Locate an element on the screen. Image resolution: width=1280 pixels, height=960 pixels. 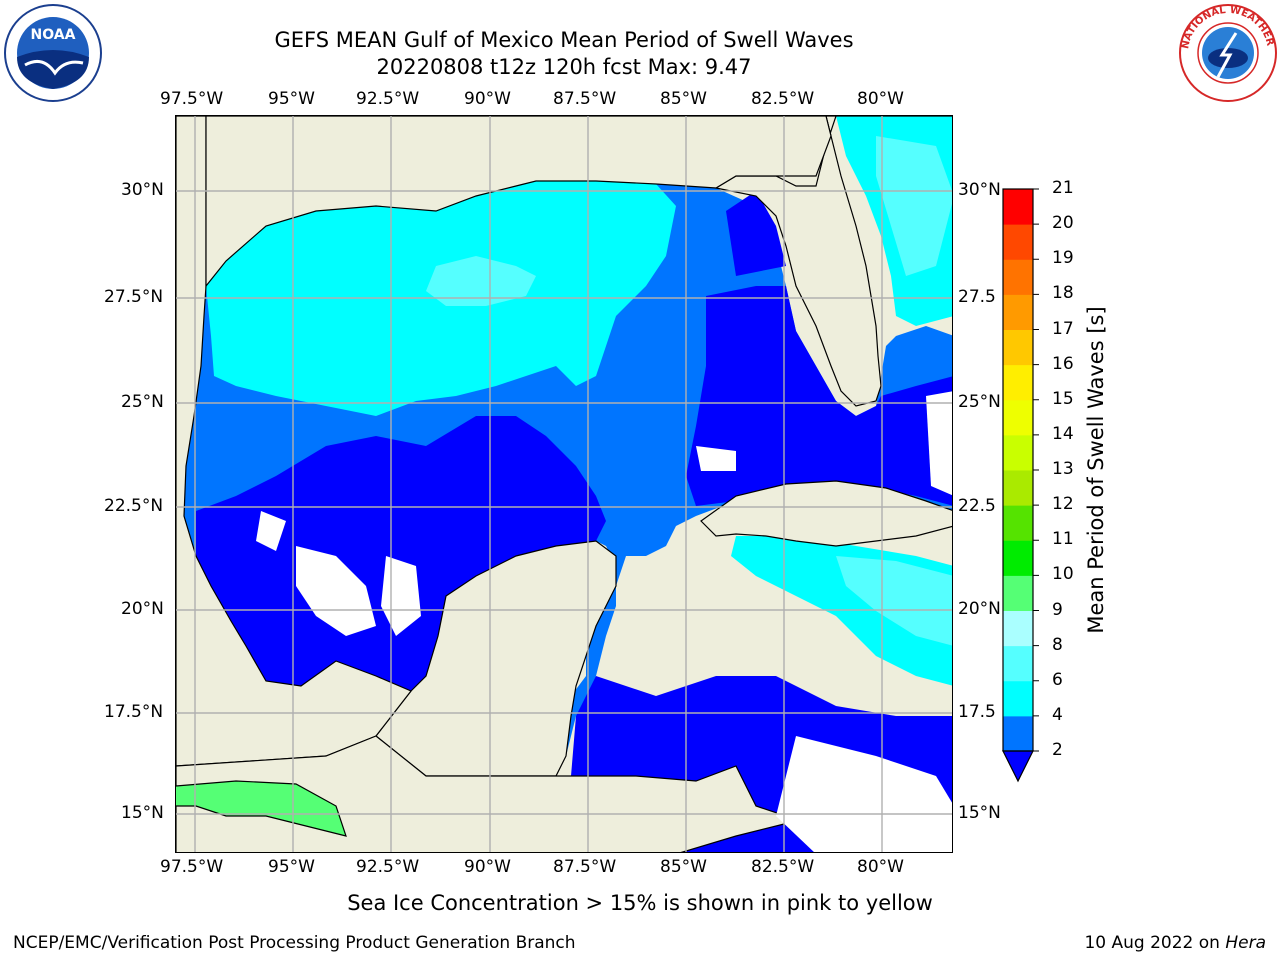
colorbar-tick-label: 19 is located at coordinates (1063, 258).